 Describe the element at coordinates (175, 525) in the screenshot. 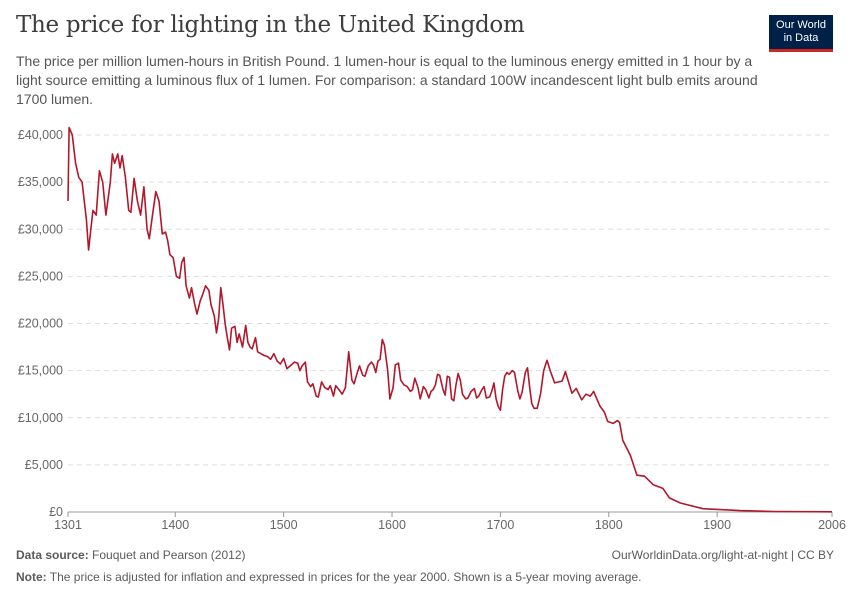

I see `x-tick-label: 1400` at that location.